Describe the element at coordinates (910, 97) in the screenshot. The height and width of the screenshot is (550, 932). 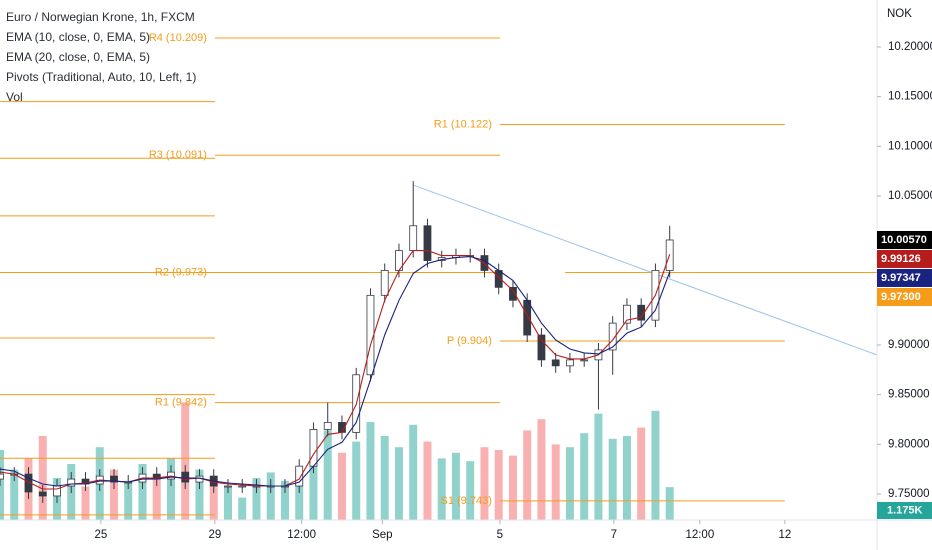
I see `y-tick-label: 10.15000` at that location.